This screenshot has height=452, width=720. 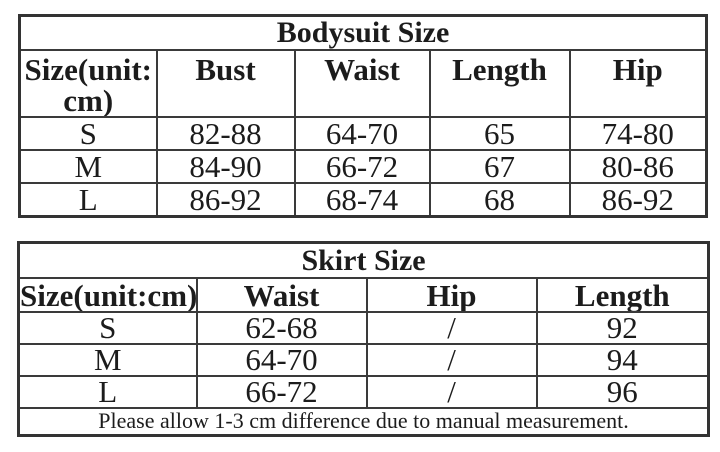 I want to click on table-row-s: S 62-68 / 92, so click(x=363, y=328).